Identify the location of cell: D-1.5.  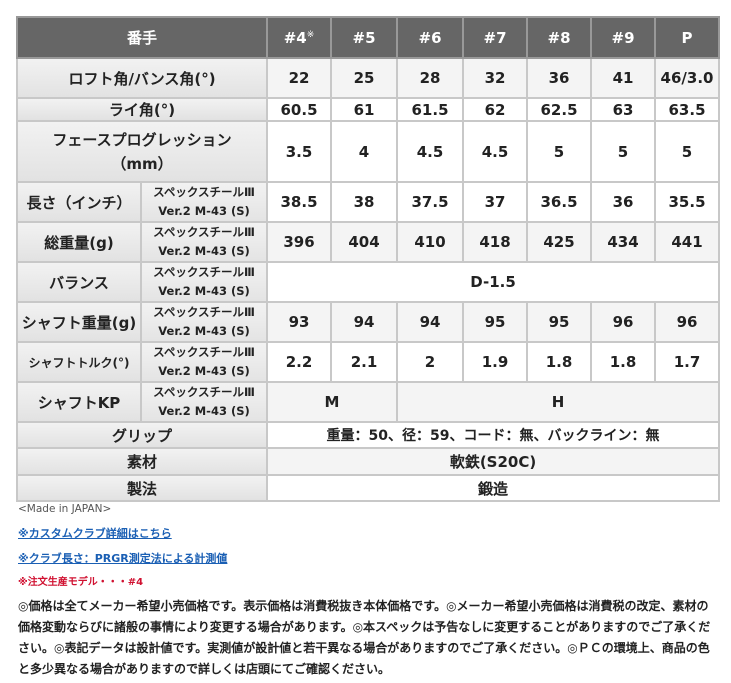
(493, 282).